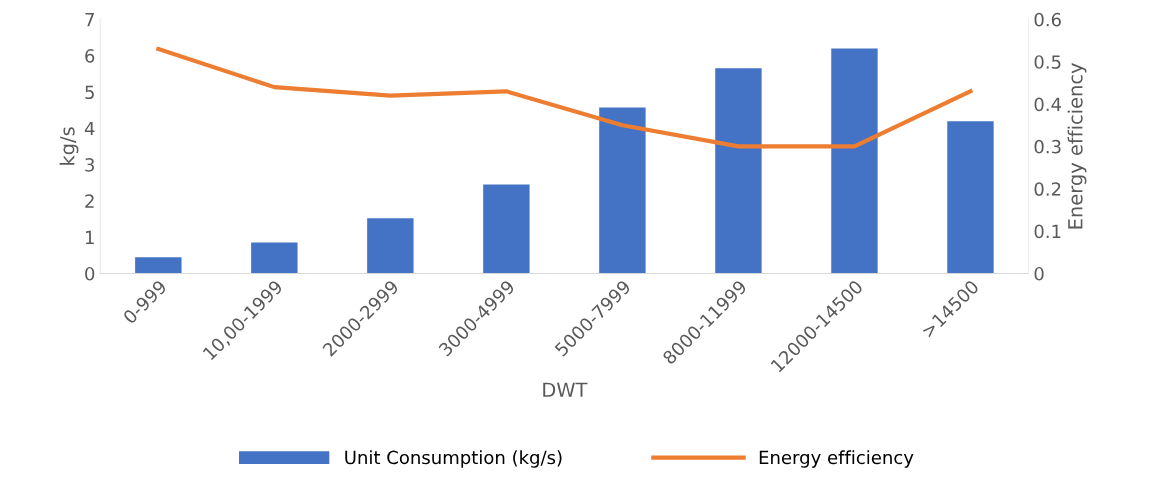 This screenshot has width=1153, height=484. Describe the element at coordinates (89, 128) in the screenshot. I see `y-tick-label: 4` at that location.